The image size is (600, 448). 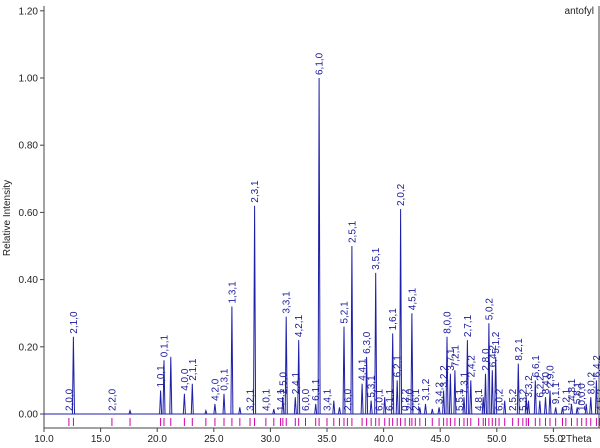 What do you see at coordinates (460, 399) in the screenshot?
I see `peak-label: 5,5,1` at bounding box center [460, 399].